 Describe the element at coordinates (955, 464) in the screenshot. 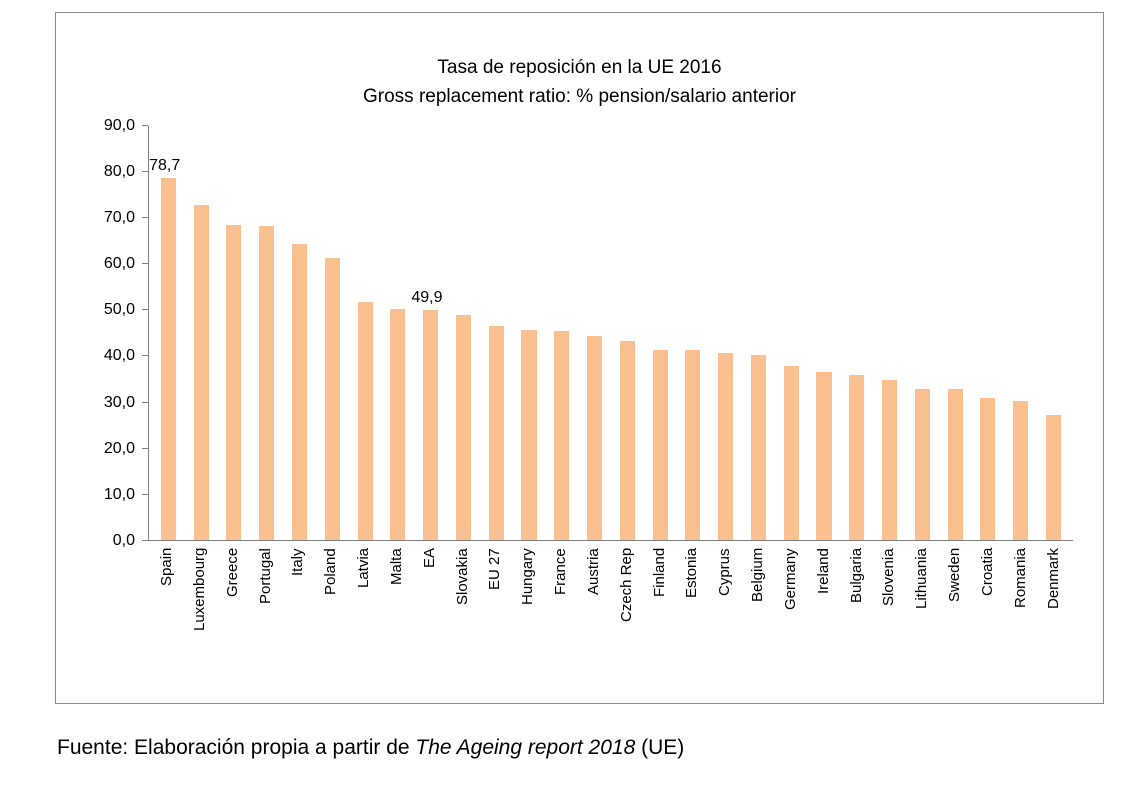

I see `bar-sweden` at that location.